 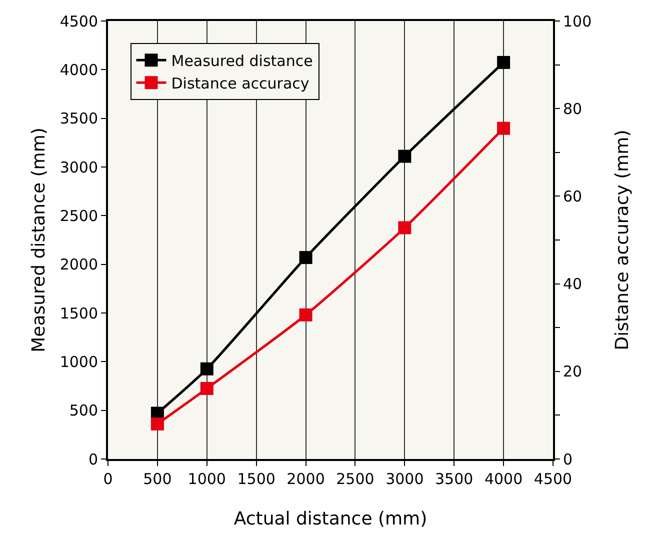 I want to click on y2-tick-label: 80, so click(x=572, y=109).